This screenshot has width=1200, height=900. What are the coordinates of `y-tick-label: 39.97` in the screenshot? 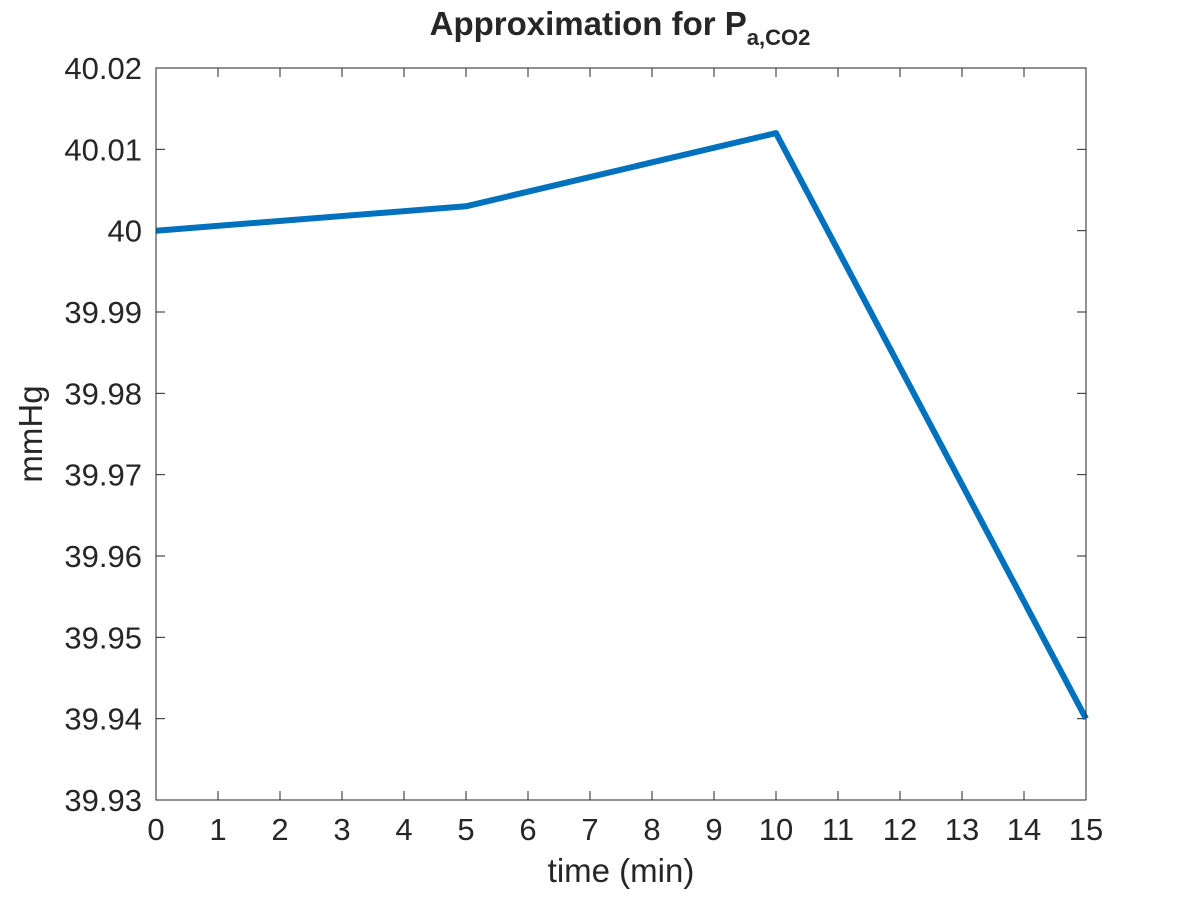 It's located at (103, 475).